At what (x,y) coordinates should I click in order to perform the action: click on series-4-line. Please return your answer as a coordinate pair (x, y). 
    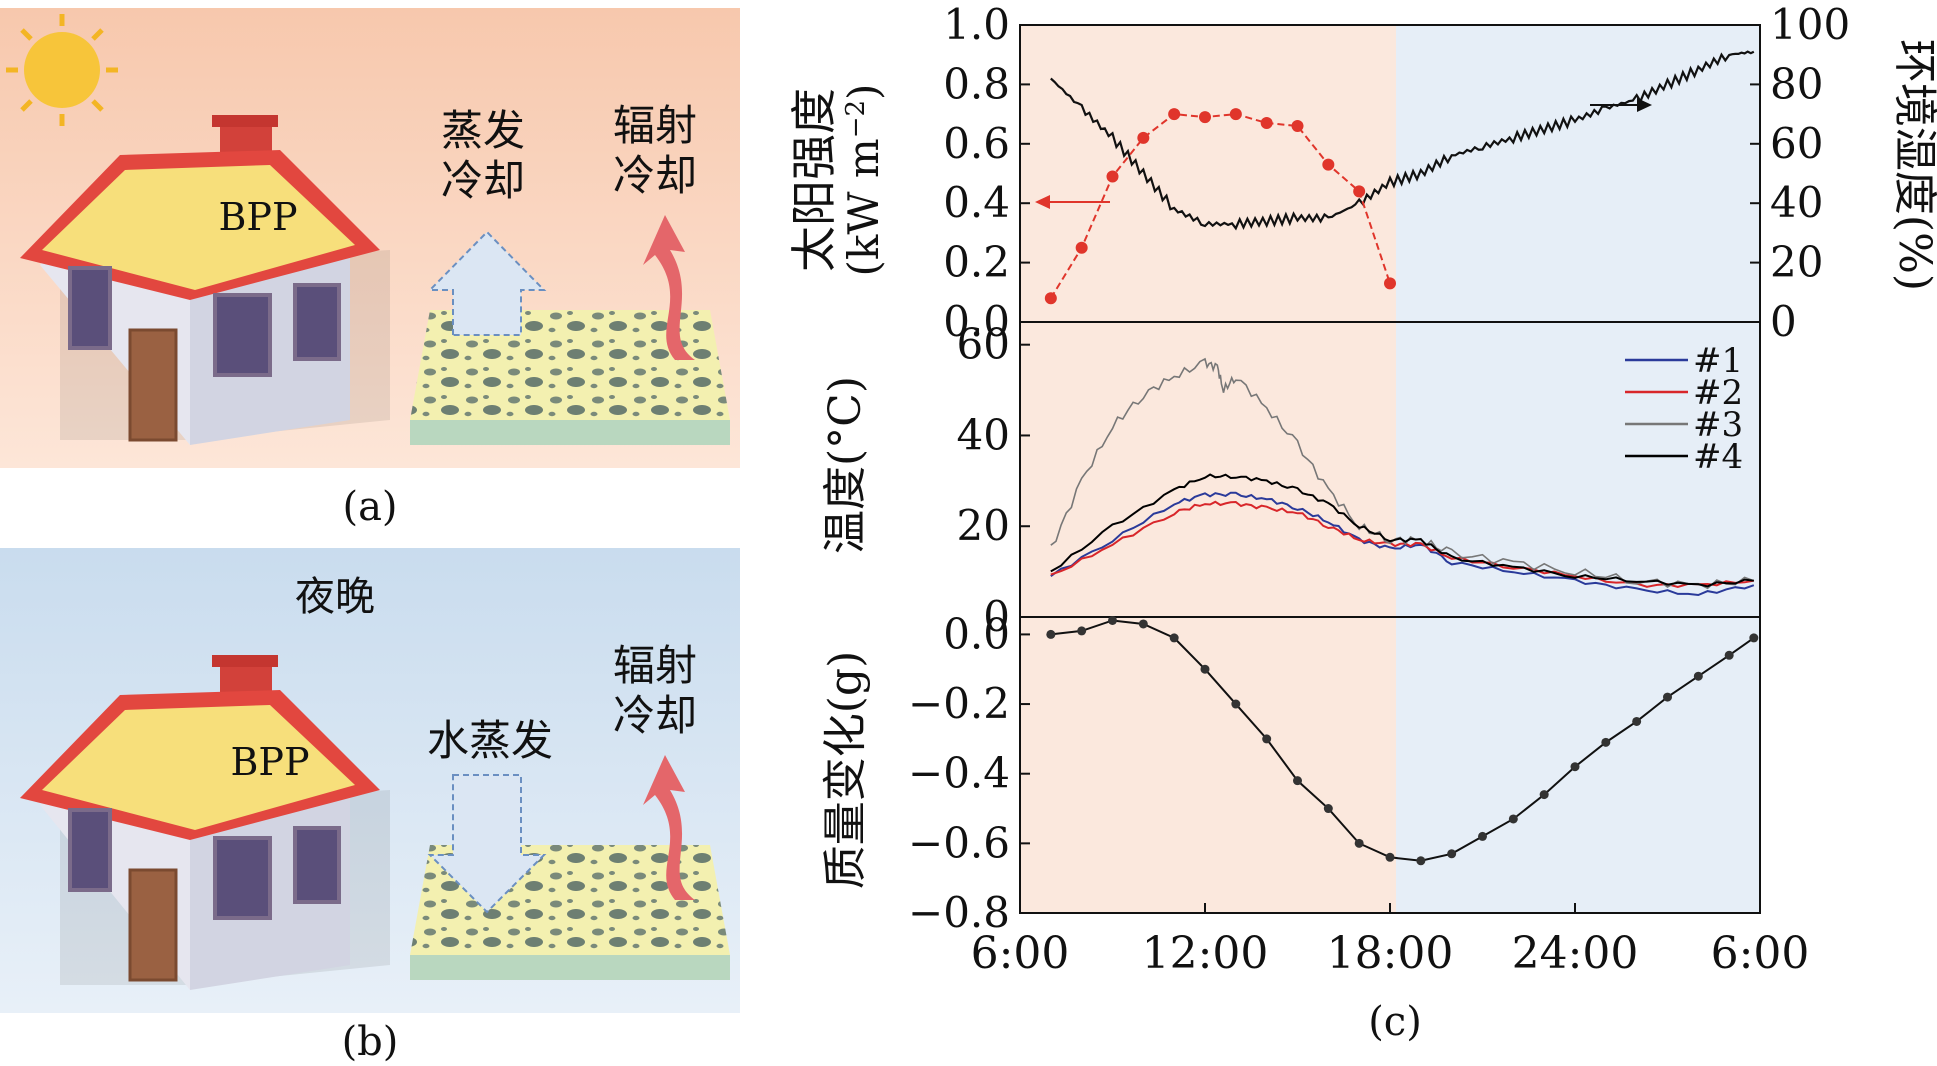
    Looking at the image, I should click on (1402, 530).